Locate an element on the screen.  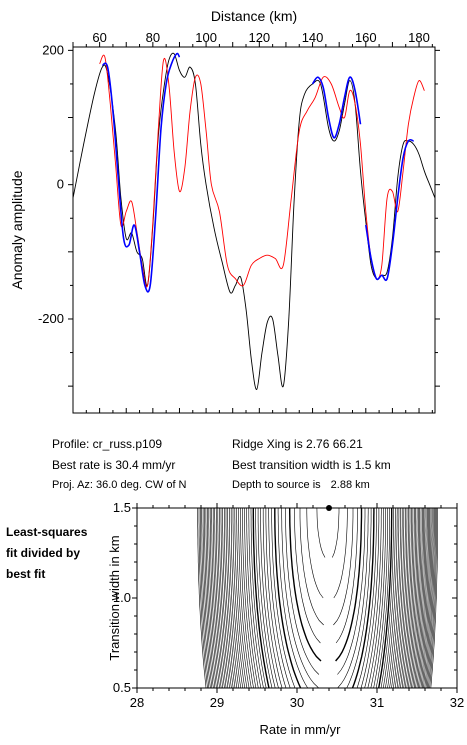
best-width-label: Best transition width is 1.5 km is located at coordinates (311, 465).